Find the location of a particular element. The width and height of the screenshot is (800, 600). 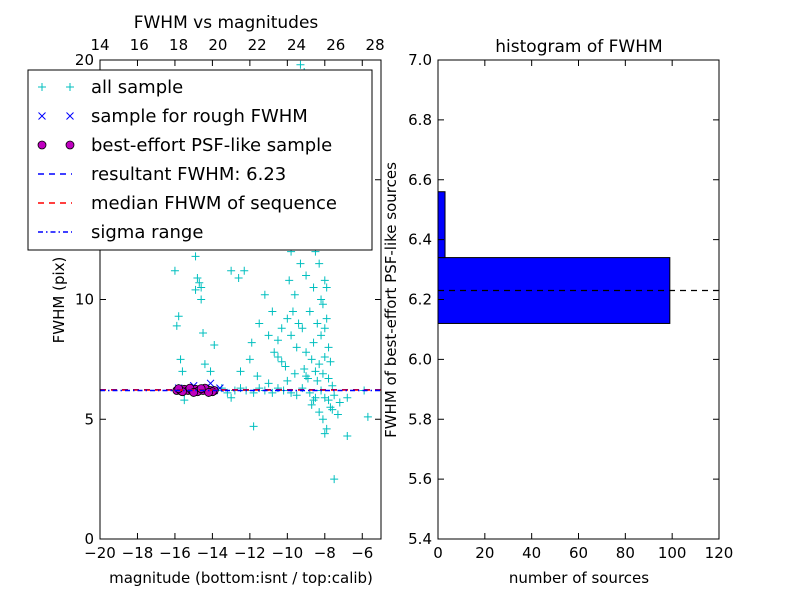

legend-entry-label: sigma range is located at coordinates (147, 232).